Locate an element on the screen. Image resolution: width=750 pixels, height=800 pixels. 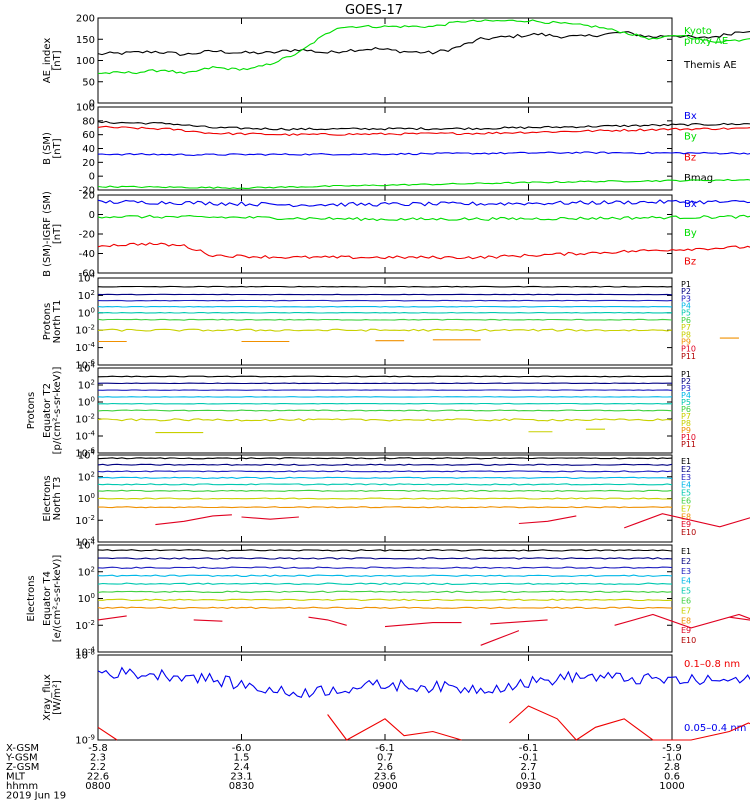
y-tick-label: 50 is located at coordinates (88, 82).